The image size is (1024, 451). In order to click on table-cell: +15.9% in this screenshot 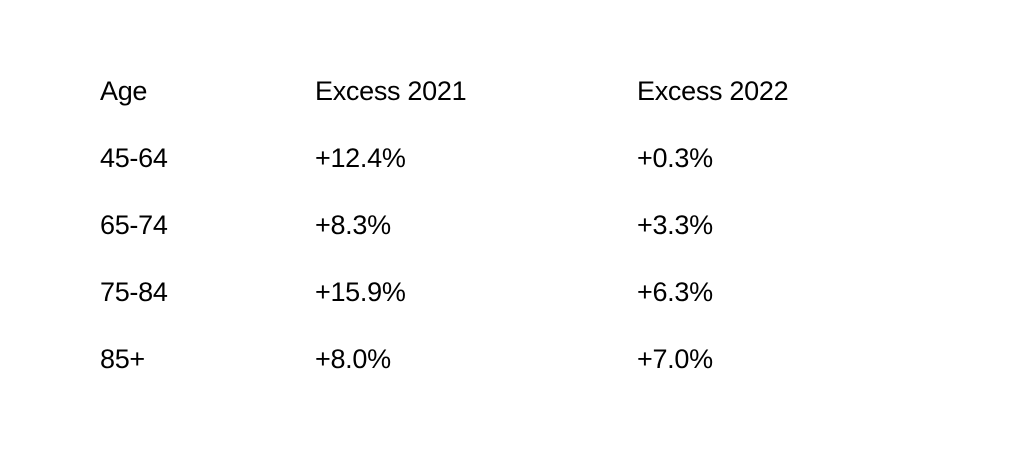, I will do `click(360, 292)`.